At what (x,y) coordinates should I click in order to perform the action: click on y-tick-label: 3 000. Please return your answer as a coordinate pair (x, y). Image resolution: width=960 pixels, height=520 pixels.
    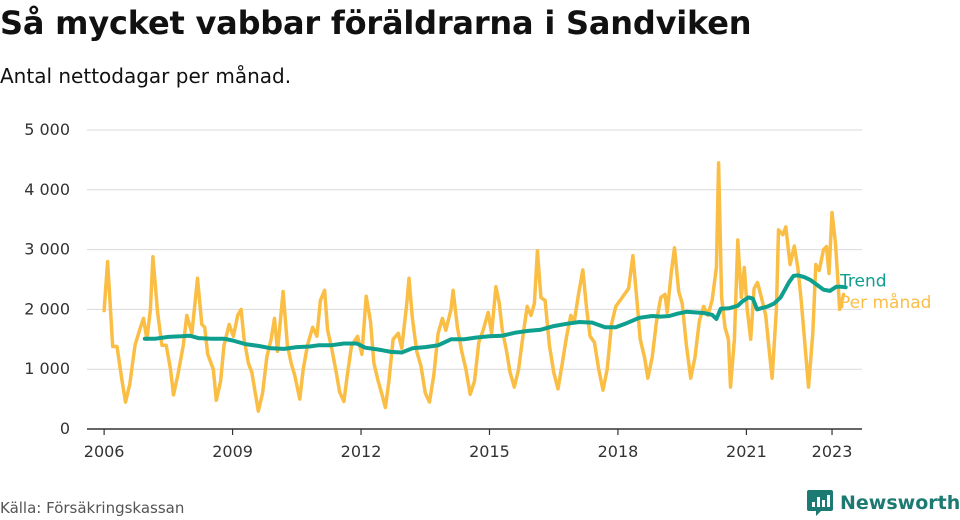
    Looking at the image, I should click on (47, 249).